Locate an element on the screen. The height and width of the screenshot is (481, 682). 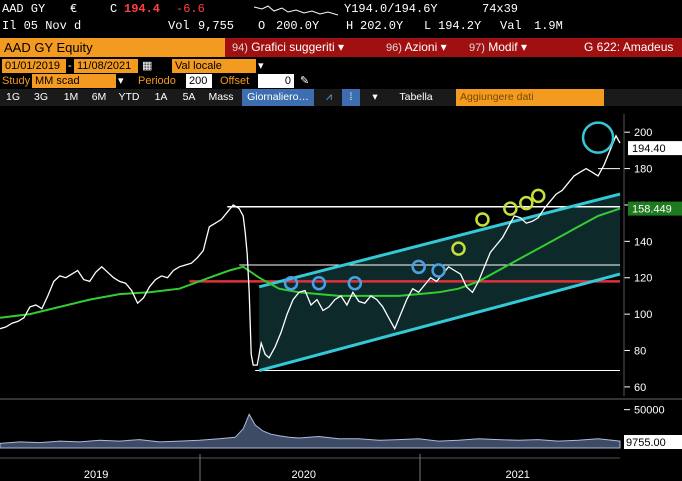
y-tick-label: 80 is located at coordinates (640, 352).